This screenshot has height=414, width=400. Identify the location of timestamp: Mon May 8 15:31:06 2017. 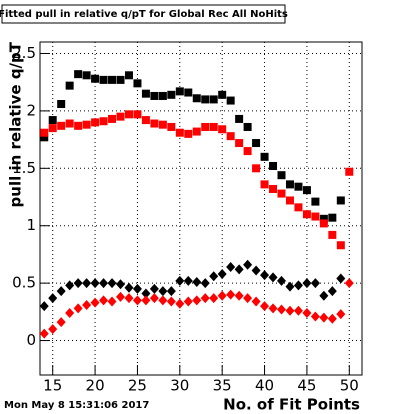
(76, 405).